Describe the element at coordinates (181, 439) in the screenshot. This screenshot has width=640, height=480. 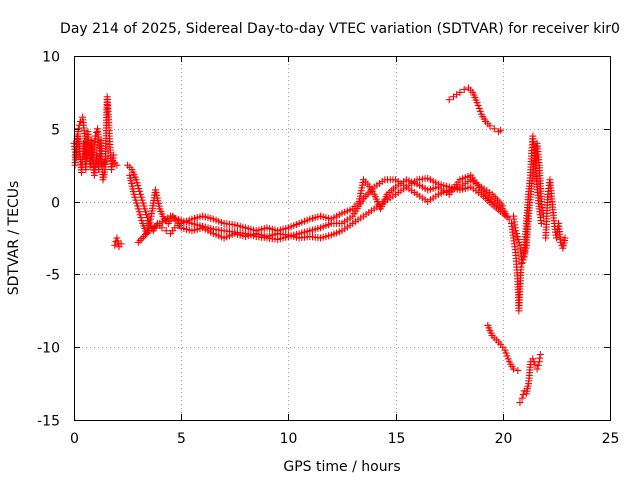
I see `x-tick-label: 5` at that location.